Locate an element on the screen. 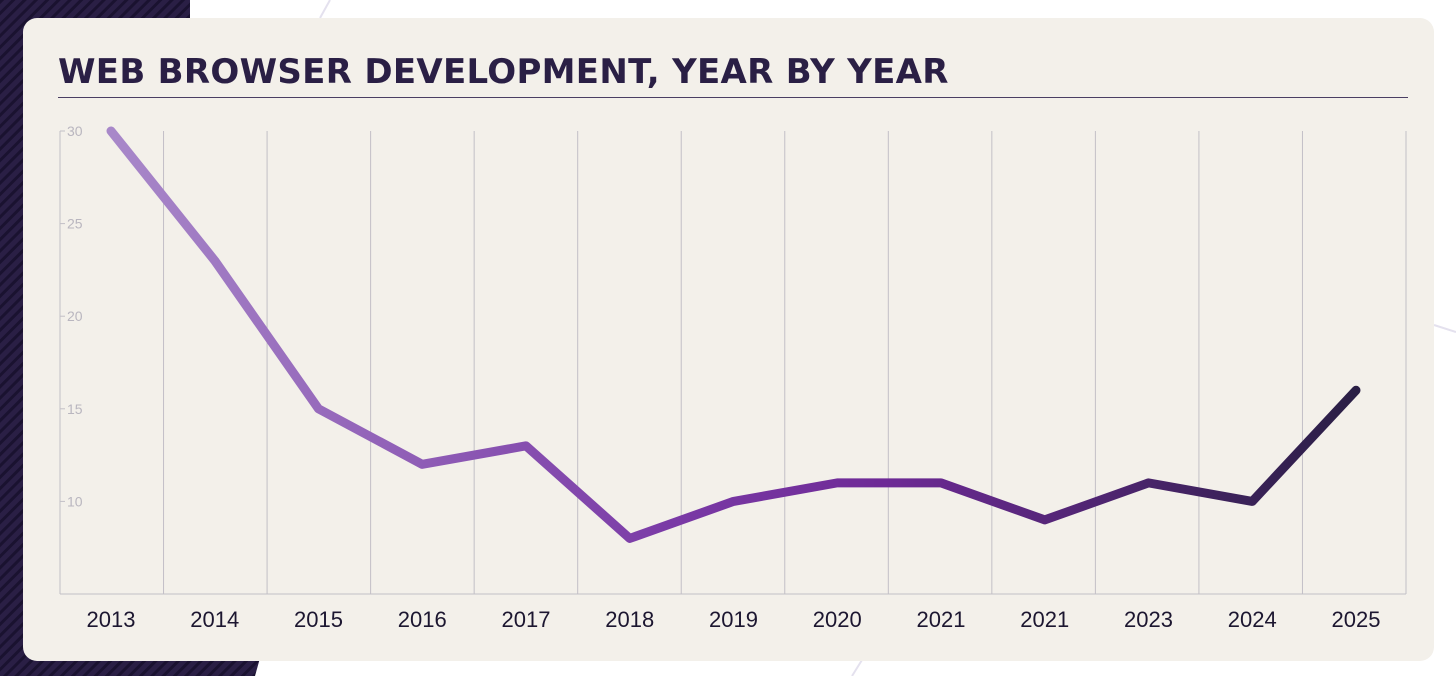 The image size is (1456, 676). x-tick-label: 2024 is located at coordinates (1252, 619).